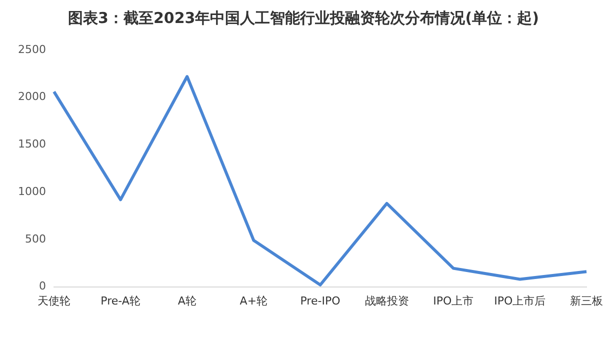  What do you see at coordinates (32, 49) in the screenshot?
I see `y-tick-label: 2500` at bounding box center [32, 49].